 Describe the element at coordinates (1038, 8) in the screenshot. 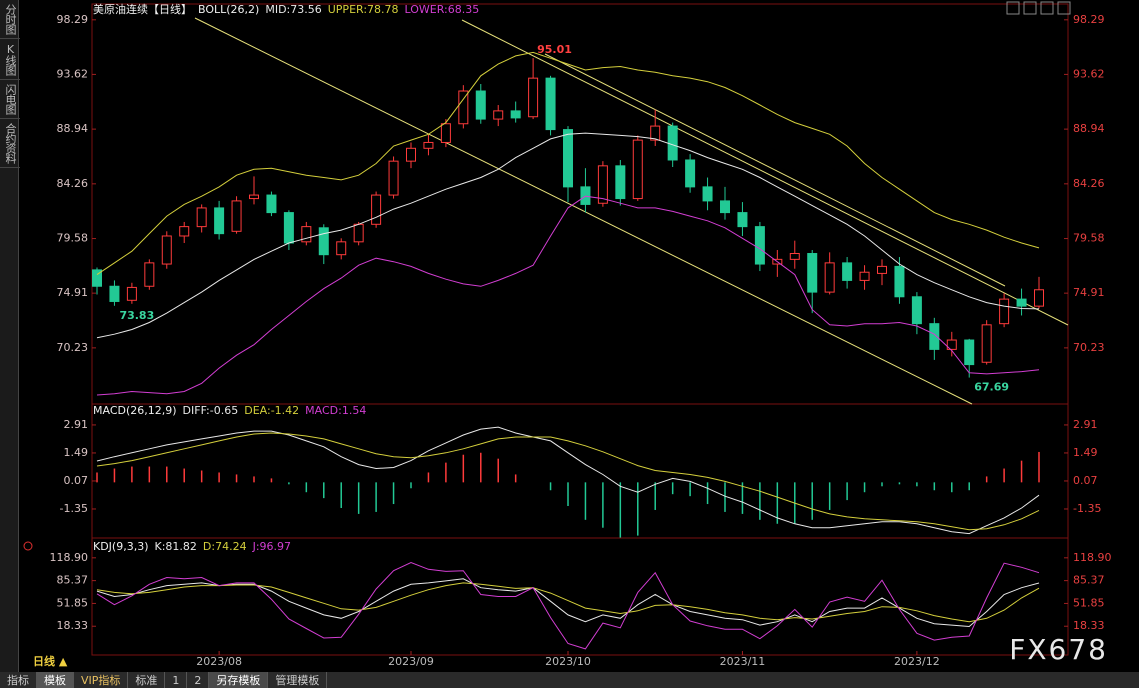

I see `window-buttons` at that location.